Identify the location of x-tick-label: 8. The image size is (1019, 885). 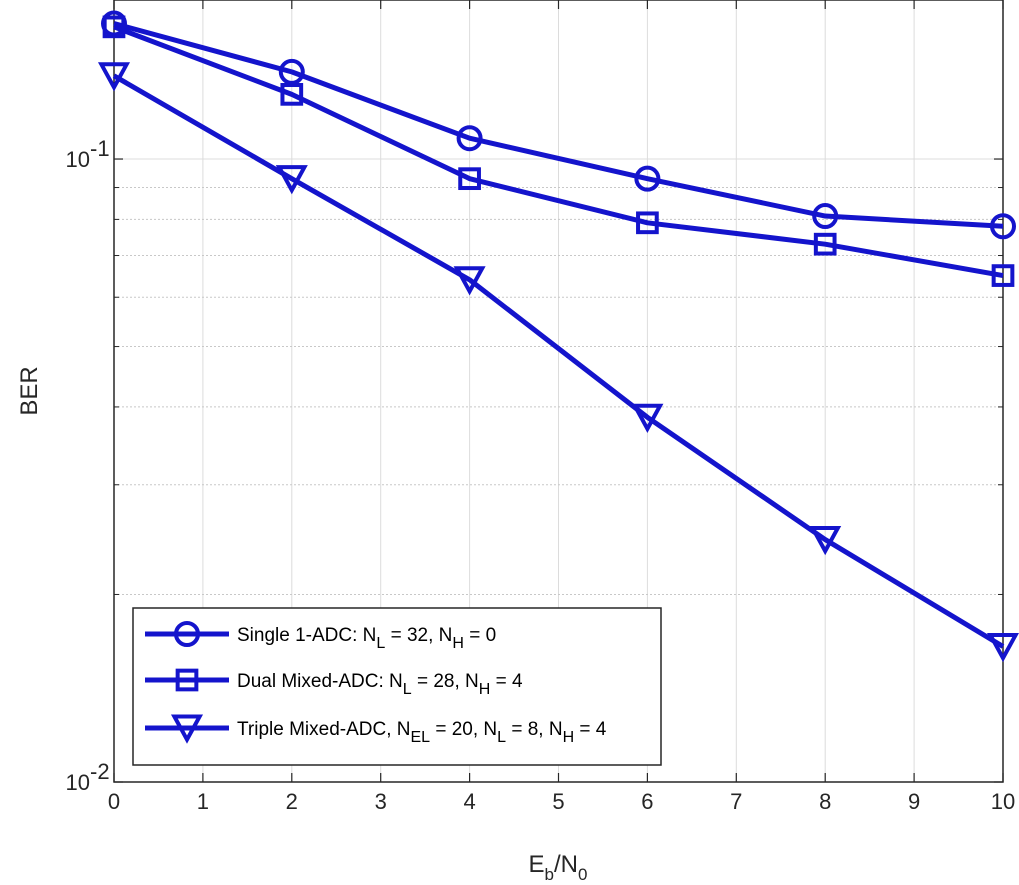
(825, 801).